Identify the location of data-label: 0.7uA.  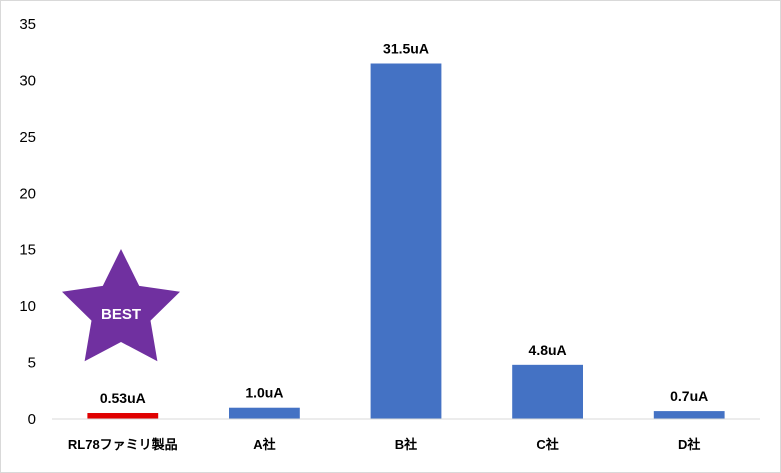
(689, 396).